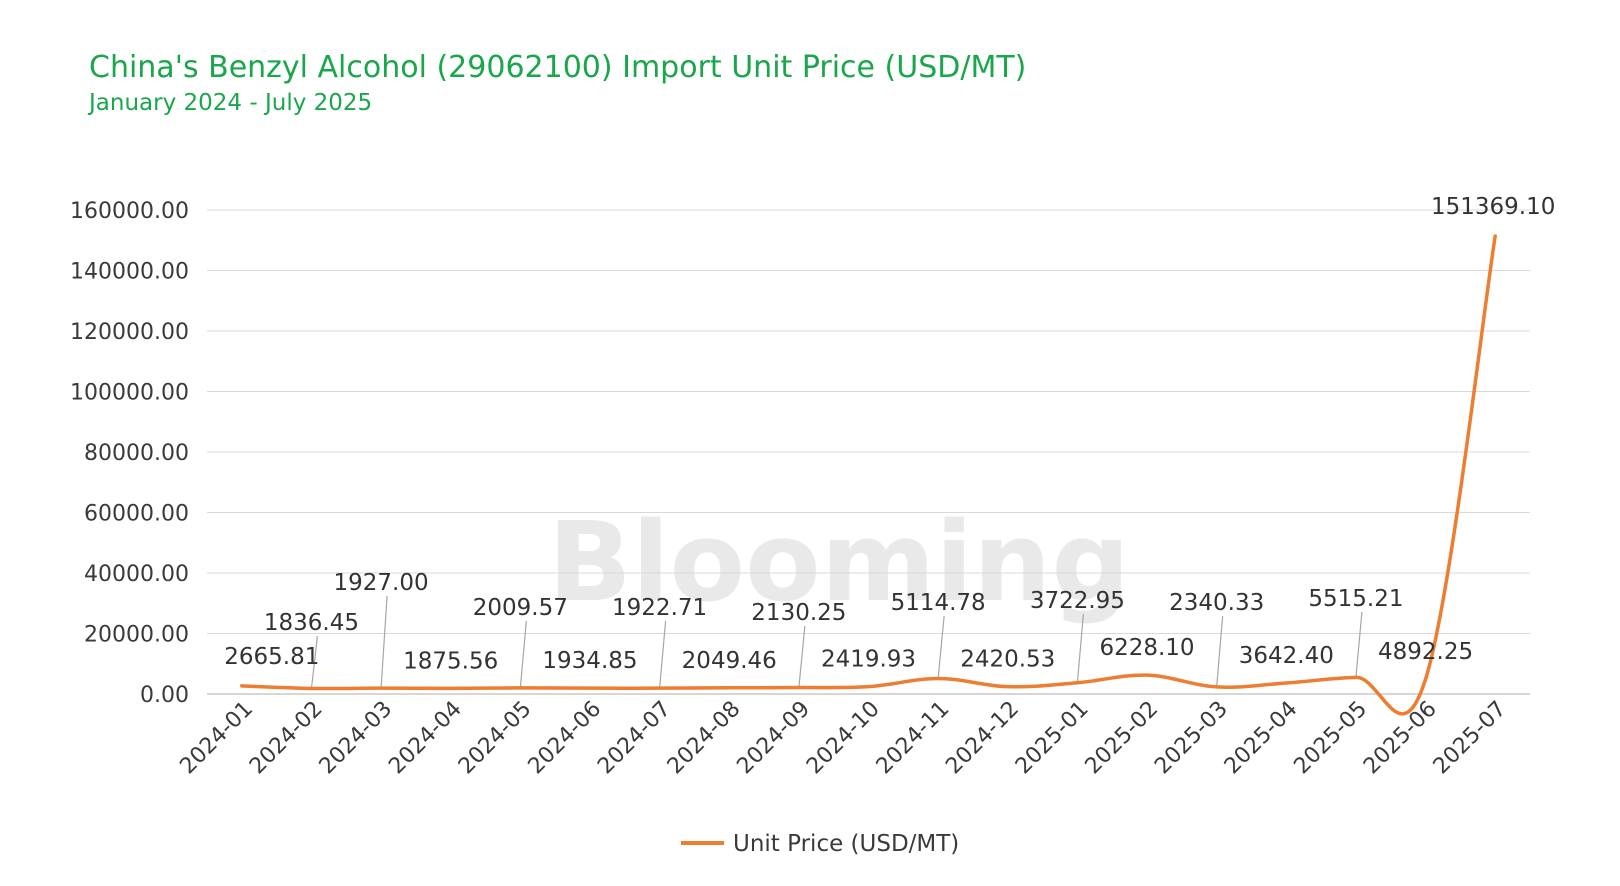 The image size is (1620, 886). Describe the element at coordinates (356, 738) in the screenshot. I see `x-tick-label: 2024-03` at that location.